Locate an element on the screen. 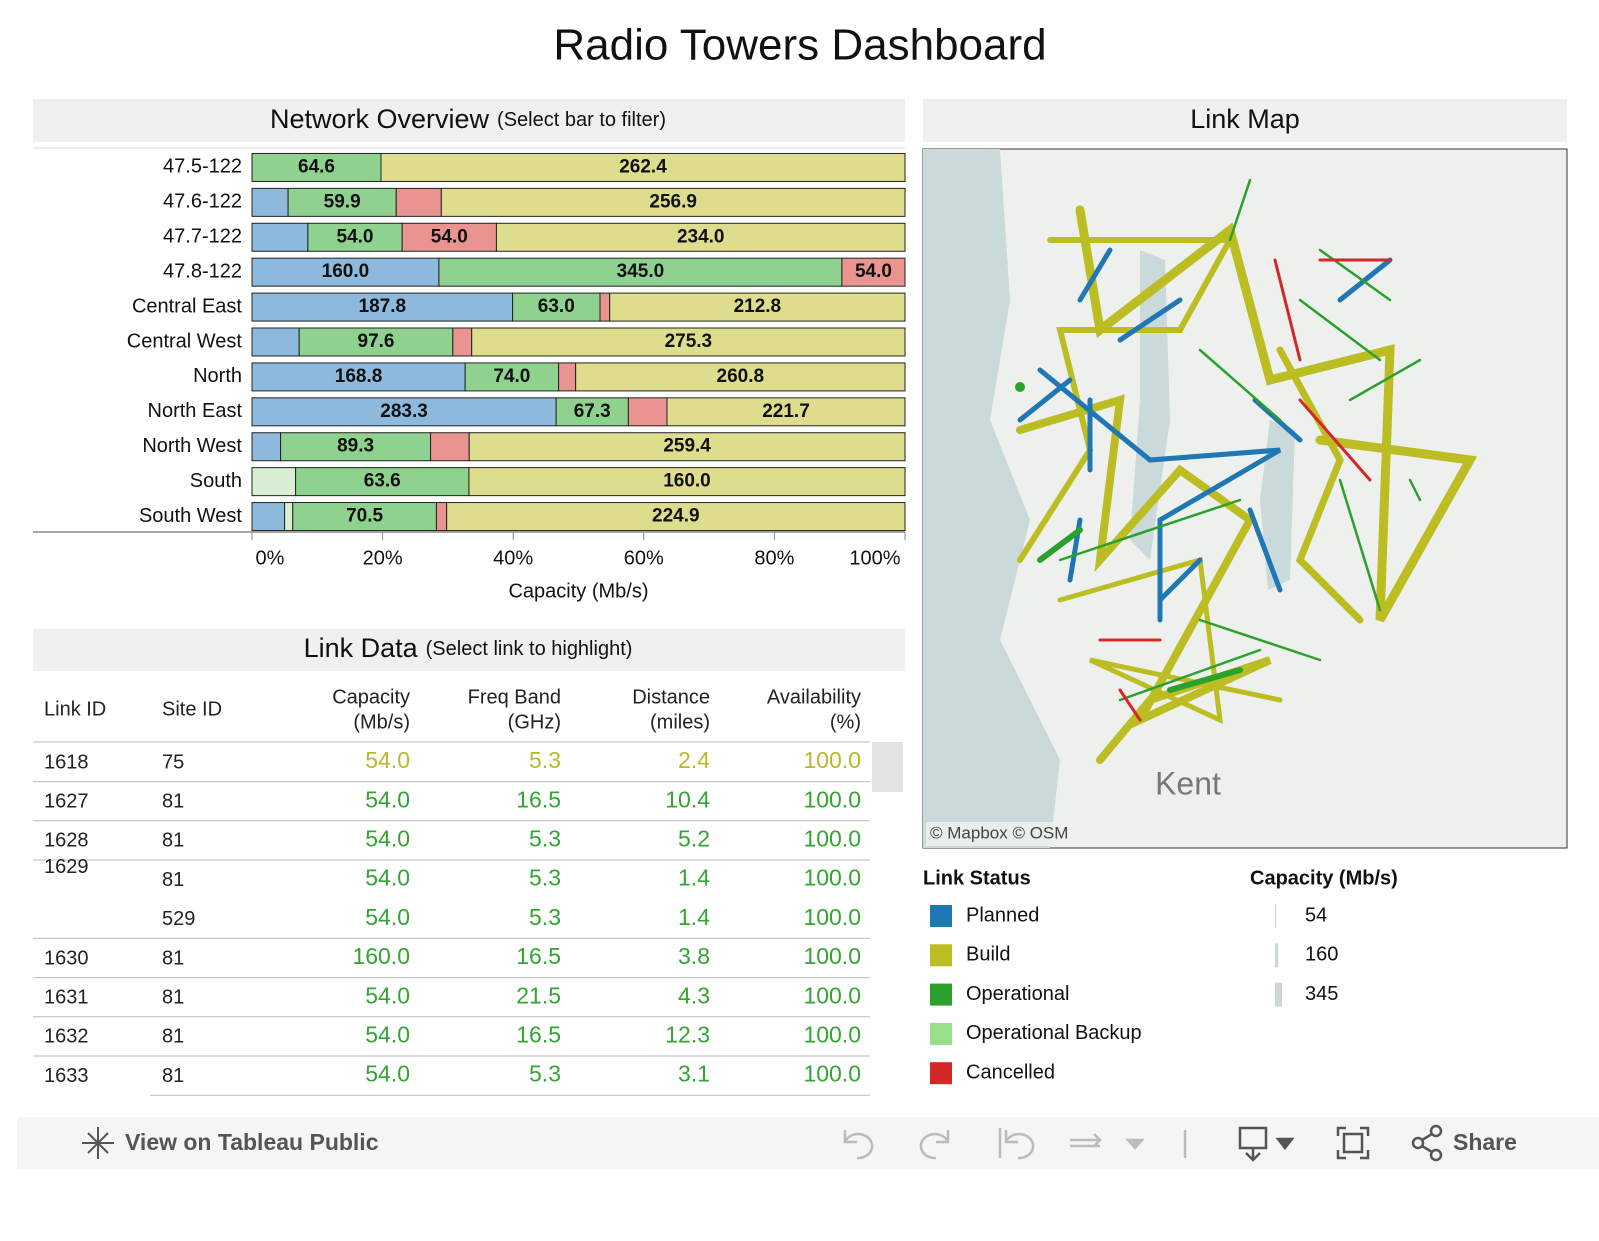  redo is located at coordinates (934, 1145).